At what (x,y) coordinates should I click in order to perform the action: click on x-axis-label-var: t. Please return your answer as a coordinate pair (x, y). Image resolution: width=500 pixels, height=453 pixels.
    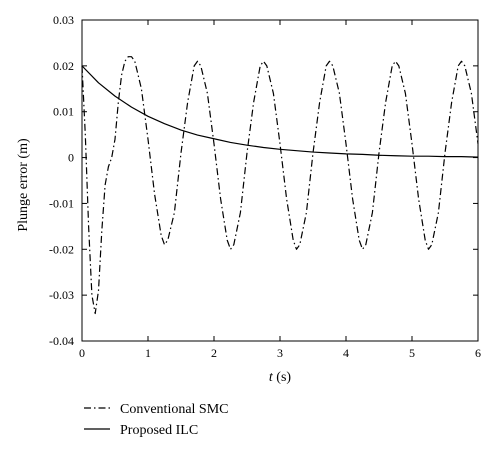
    Looking at the image, I should click on (271, 377).